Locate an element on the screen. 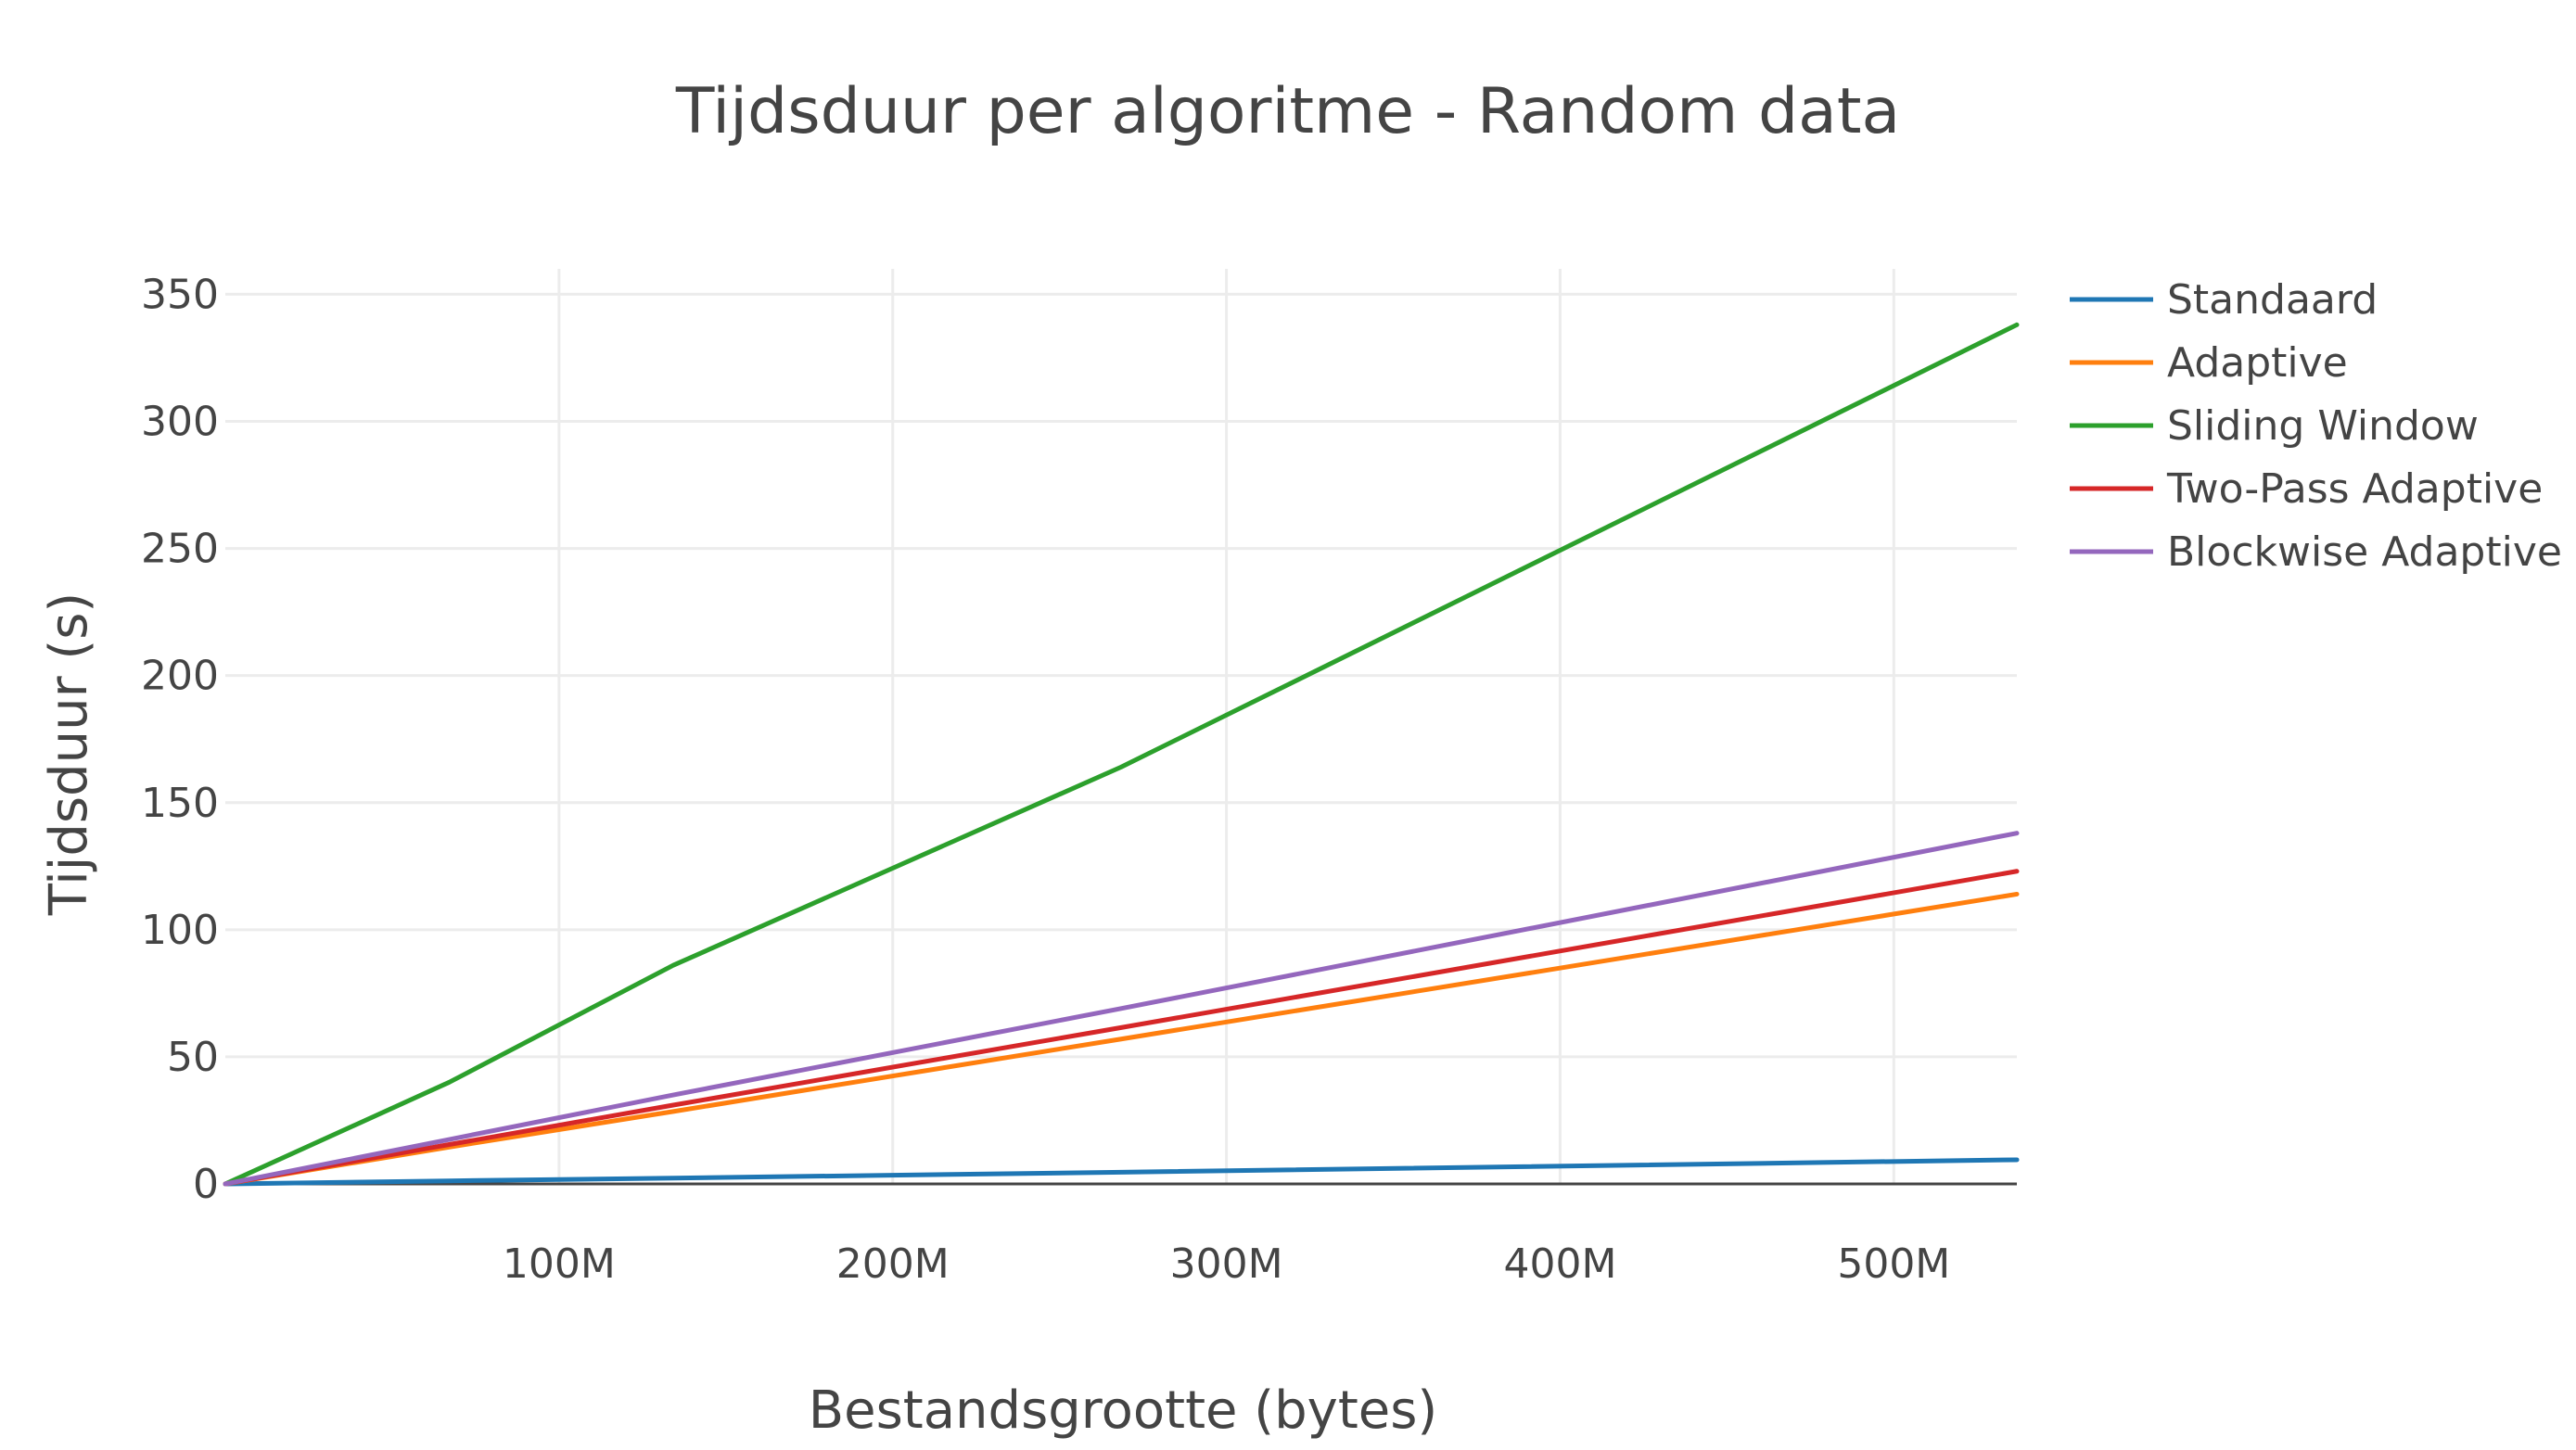 The height and width of the screenshot is (1450, 2576). legend-item: Adaptive is located at coordinates (2209, 363).